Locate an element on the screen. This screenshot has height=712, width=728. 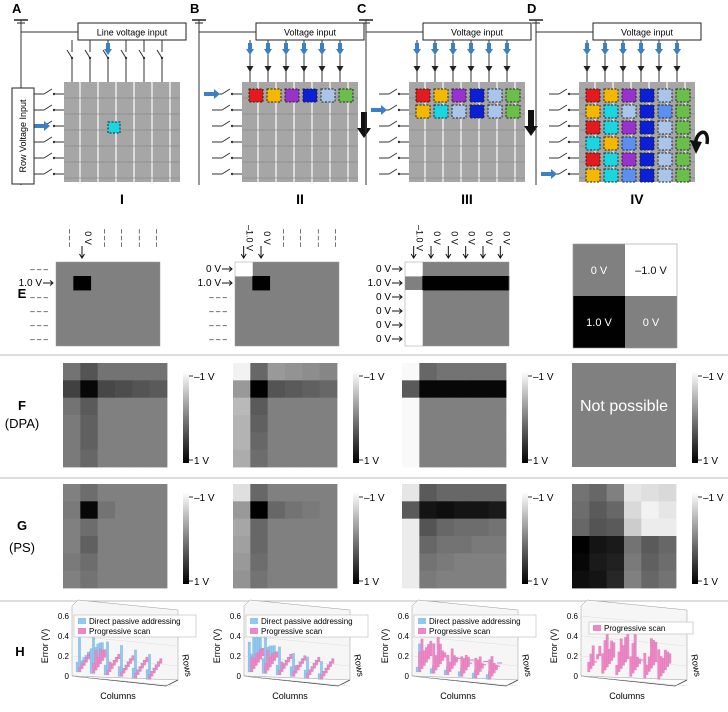
voltage-map-4: 0 V –1.0 V 1.0 V 0 V is located at coordinates (625, 296).